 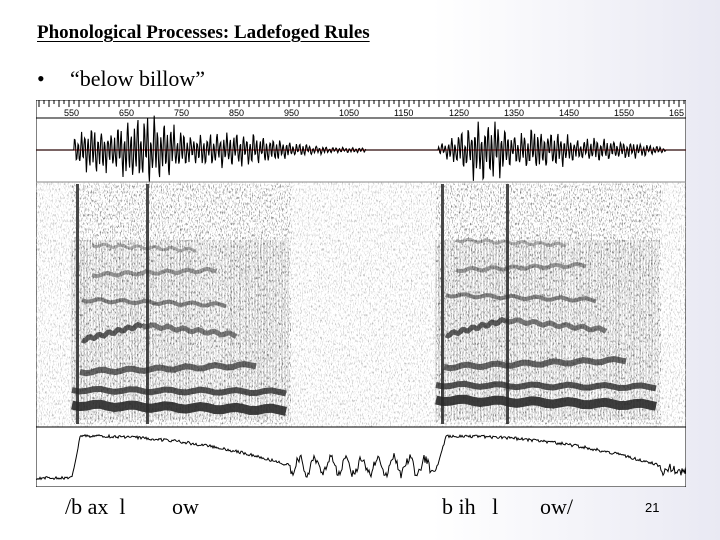 What do you see at coordinates (203, 32) in the screenshot?
I see `slide-title: Phonological Processes: Ladefoged Rules` at bounding box center [203, 32].